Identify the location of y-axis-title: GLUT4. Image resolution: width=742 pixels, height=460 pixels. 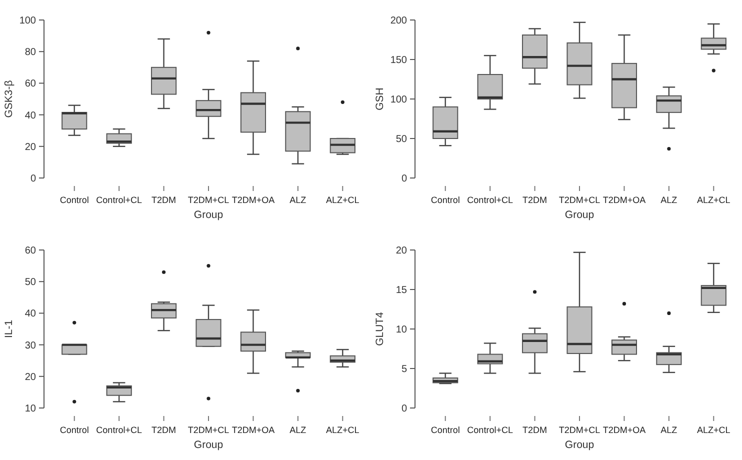
(380, 329).